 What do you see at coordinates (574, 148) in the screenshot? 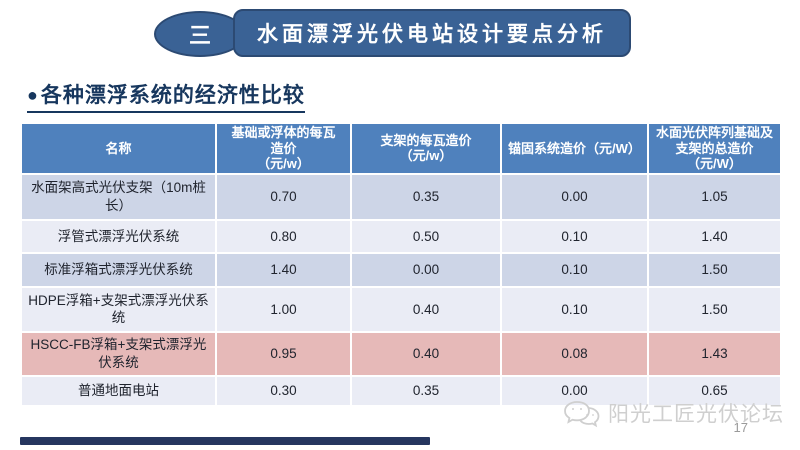
I see `column-header: 锚固系统造价（元/W）` at bounding box center [574, 148].